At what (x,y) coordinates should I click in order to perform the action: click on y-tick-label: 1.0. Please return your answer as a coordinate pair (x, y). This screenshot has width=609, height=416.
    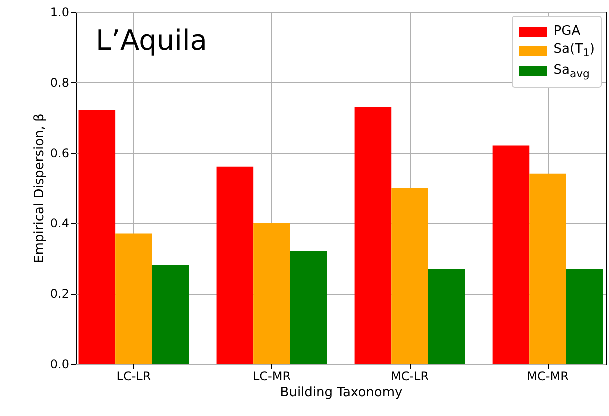
    Looking at the image, I should click on (60, 13).